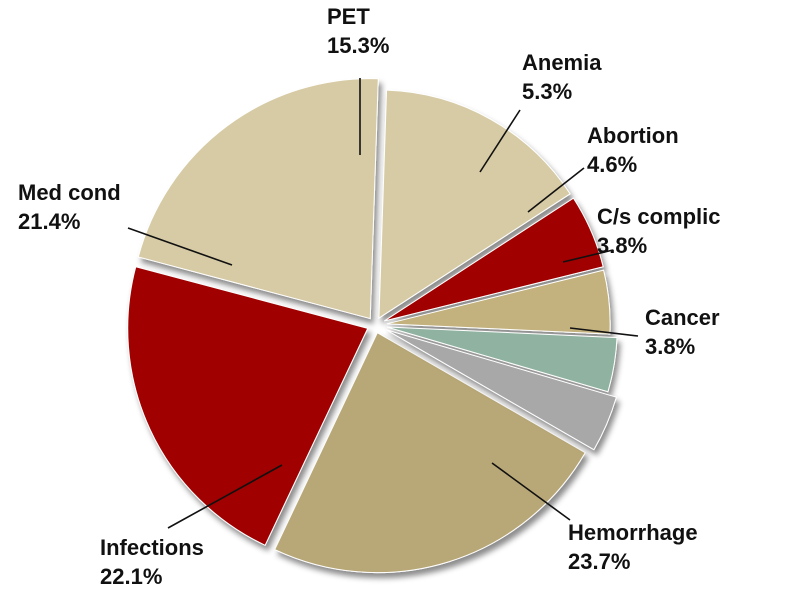 Image resolution: width=795 pixels, height=609 pixels. What do you see at coordinates (633, 150) in the screenshot?
I see `slice-label-abortion: Abortion 4.6%` at bounding box center [633, 150].